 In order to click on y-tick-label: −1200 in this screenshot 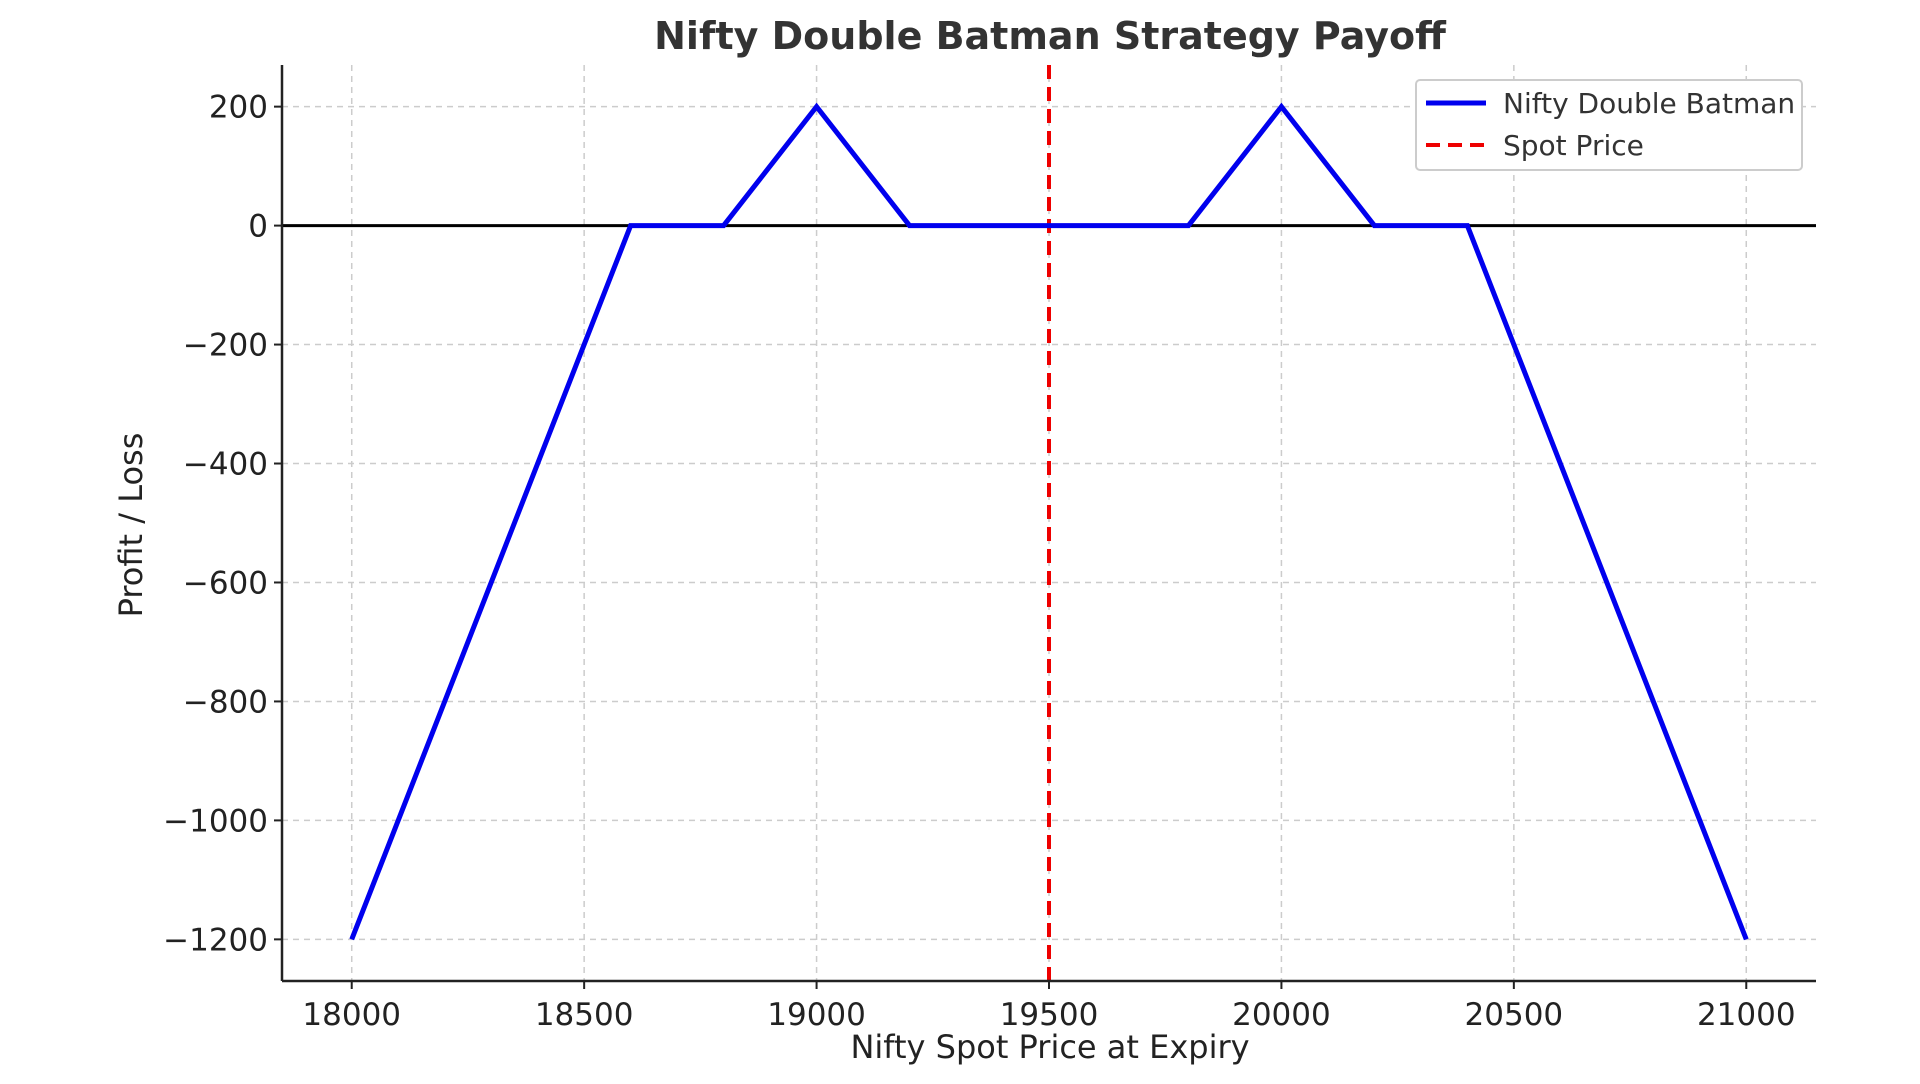, I will do `click(215, 940)`.